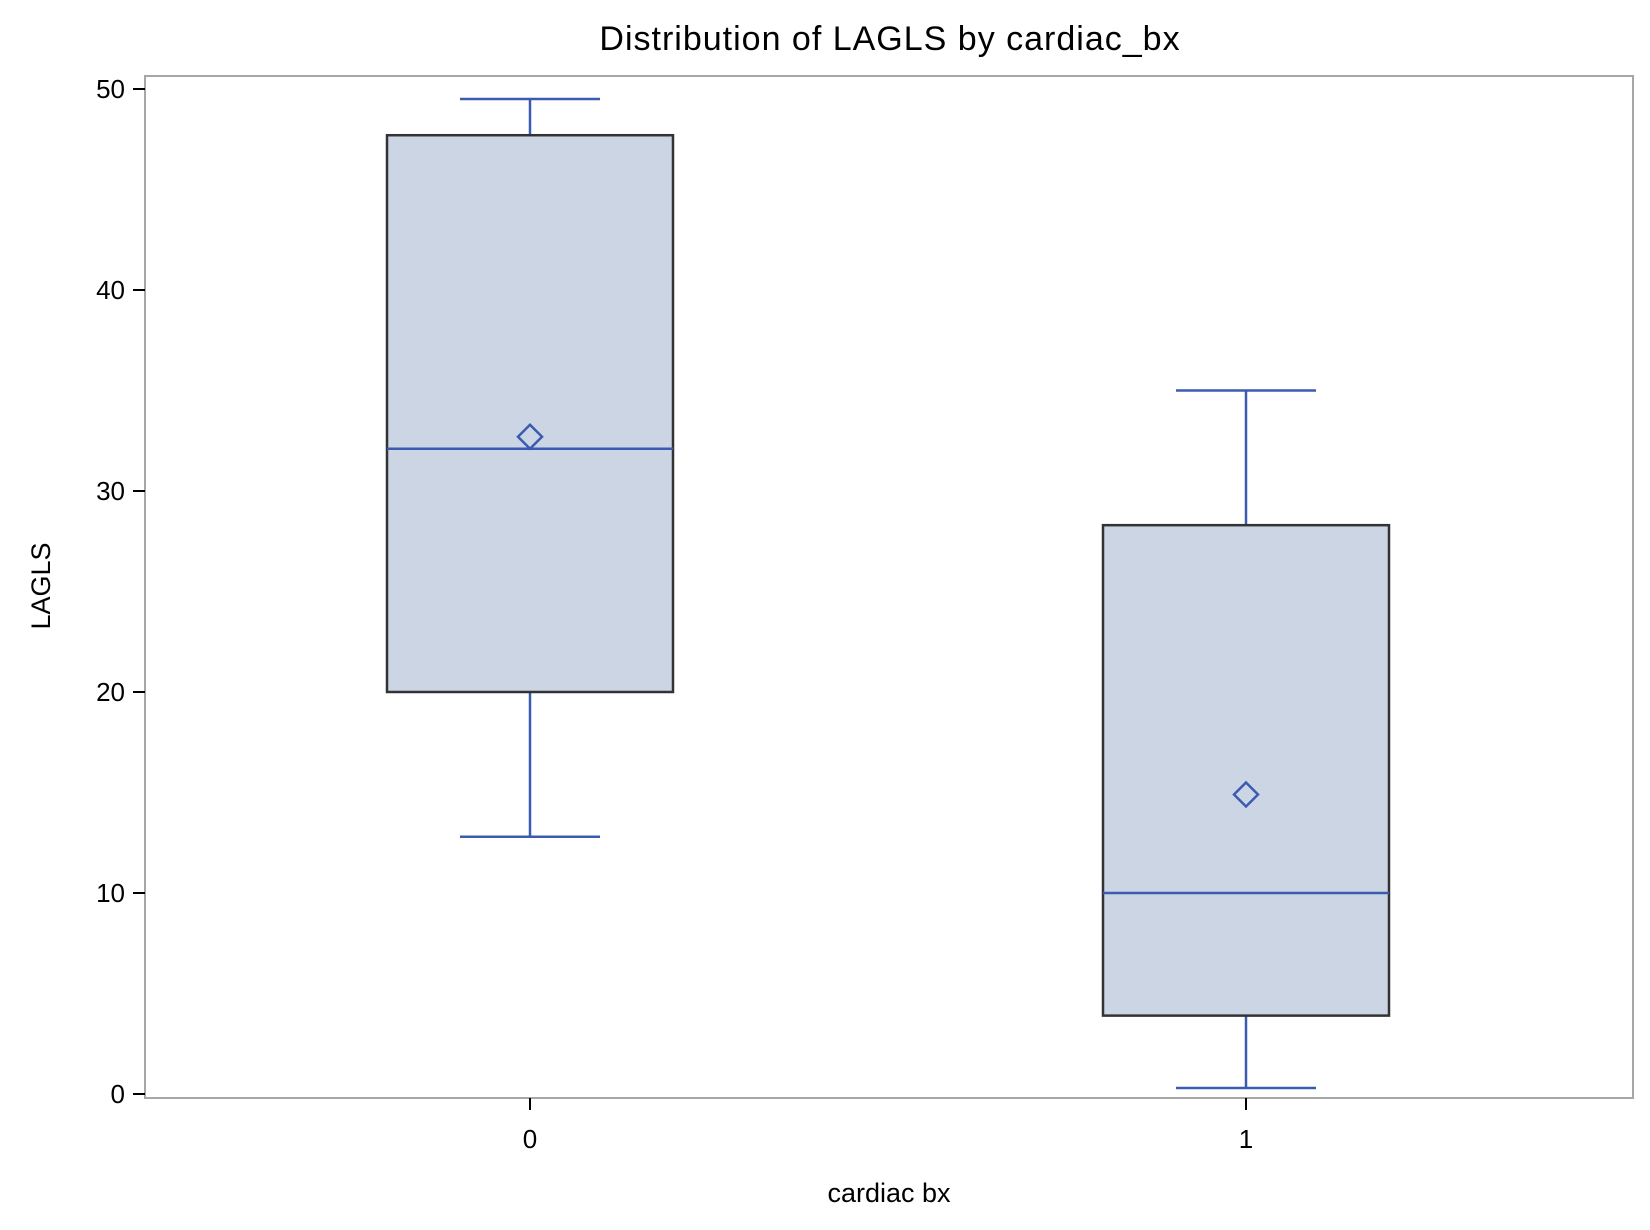 The width and height of the screenshot is (1650, 1230). I want to click on chart-title: Distribution of LAGLS by cardiac_bx, so click(889, 39).